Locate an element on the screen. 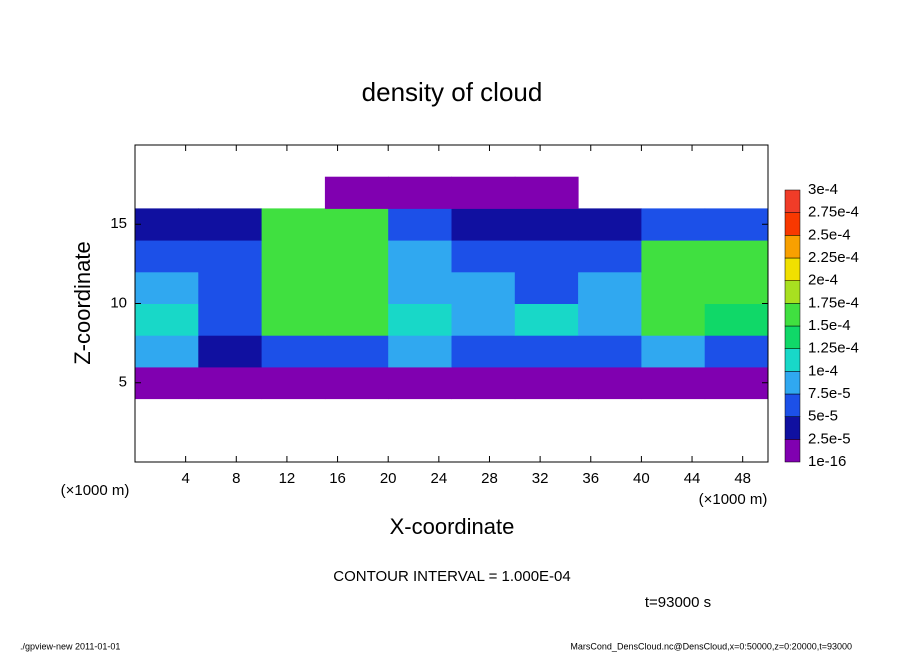 This screenshot has height=654, width=904. colorbar-label: 2.25e-4 is located at coordinates (833, 257).